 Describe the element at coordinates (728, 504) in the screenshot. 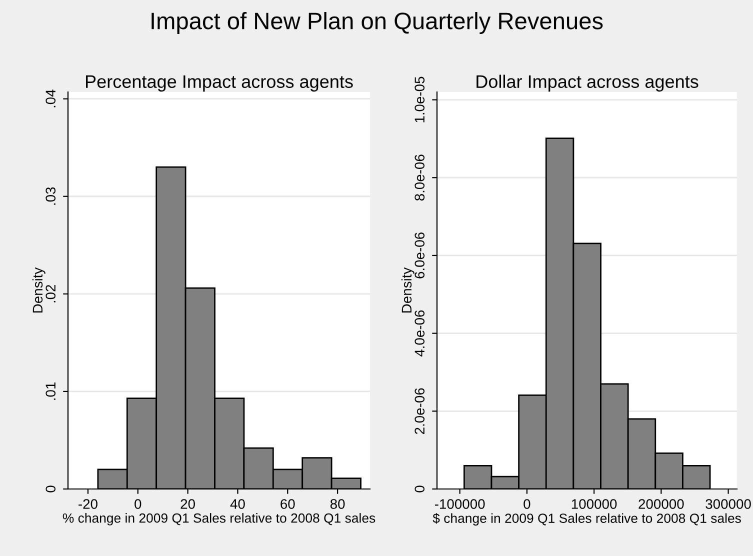

I see `x-tick-label: 300000` at that location.